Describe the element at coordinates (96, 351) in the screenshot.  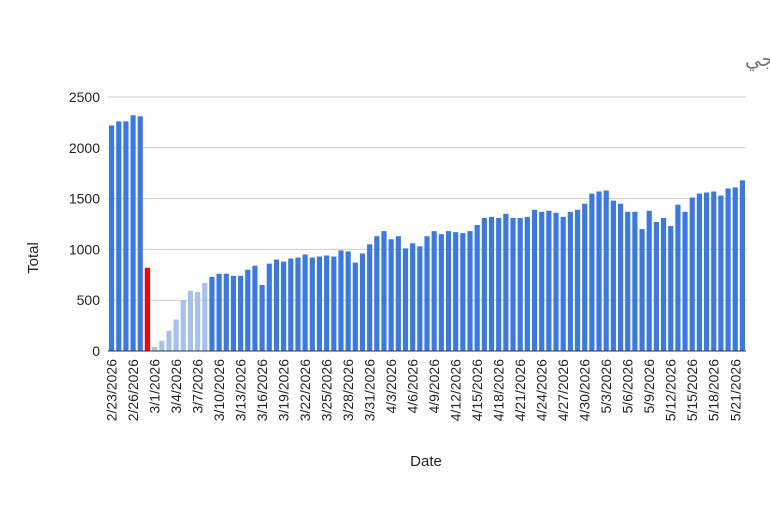
I see `y-tick-label: 0` at that location.